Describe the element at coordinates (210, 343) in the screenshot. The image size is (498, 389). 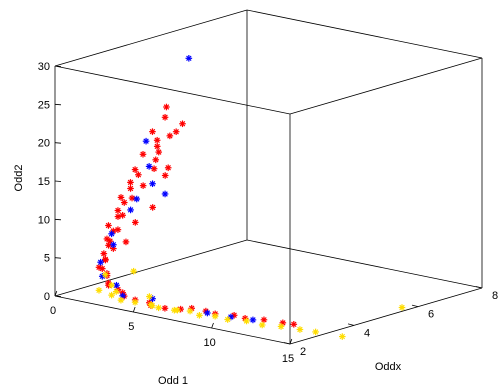
I see `x-tick-label: 10` at that location.